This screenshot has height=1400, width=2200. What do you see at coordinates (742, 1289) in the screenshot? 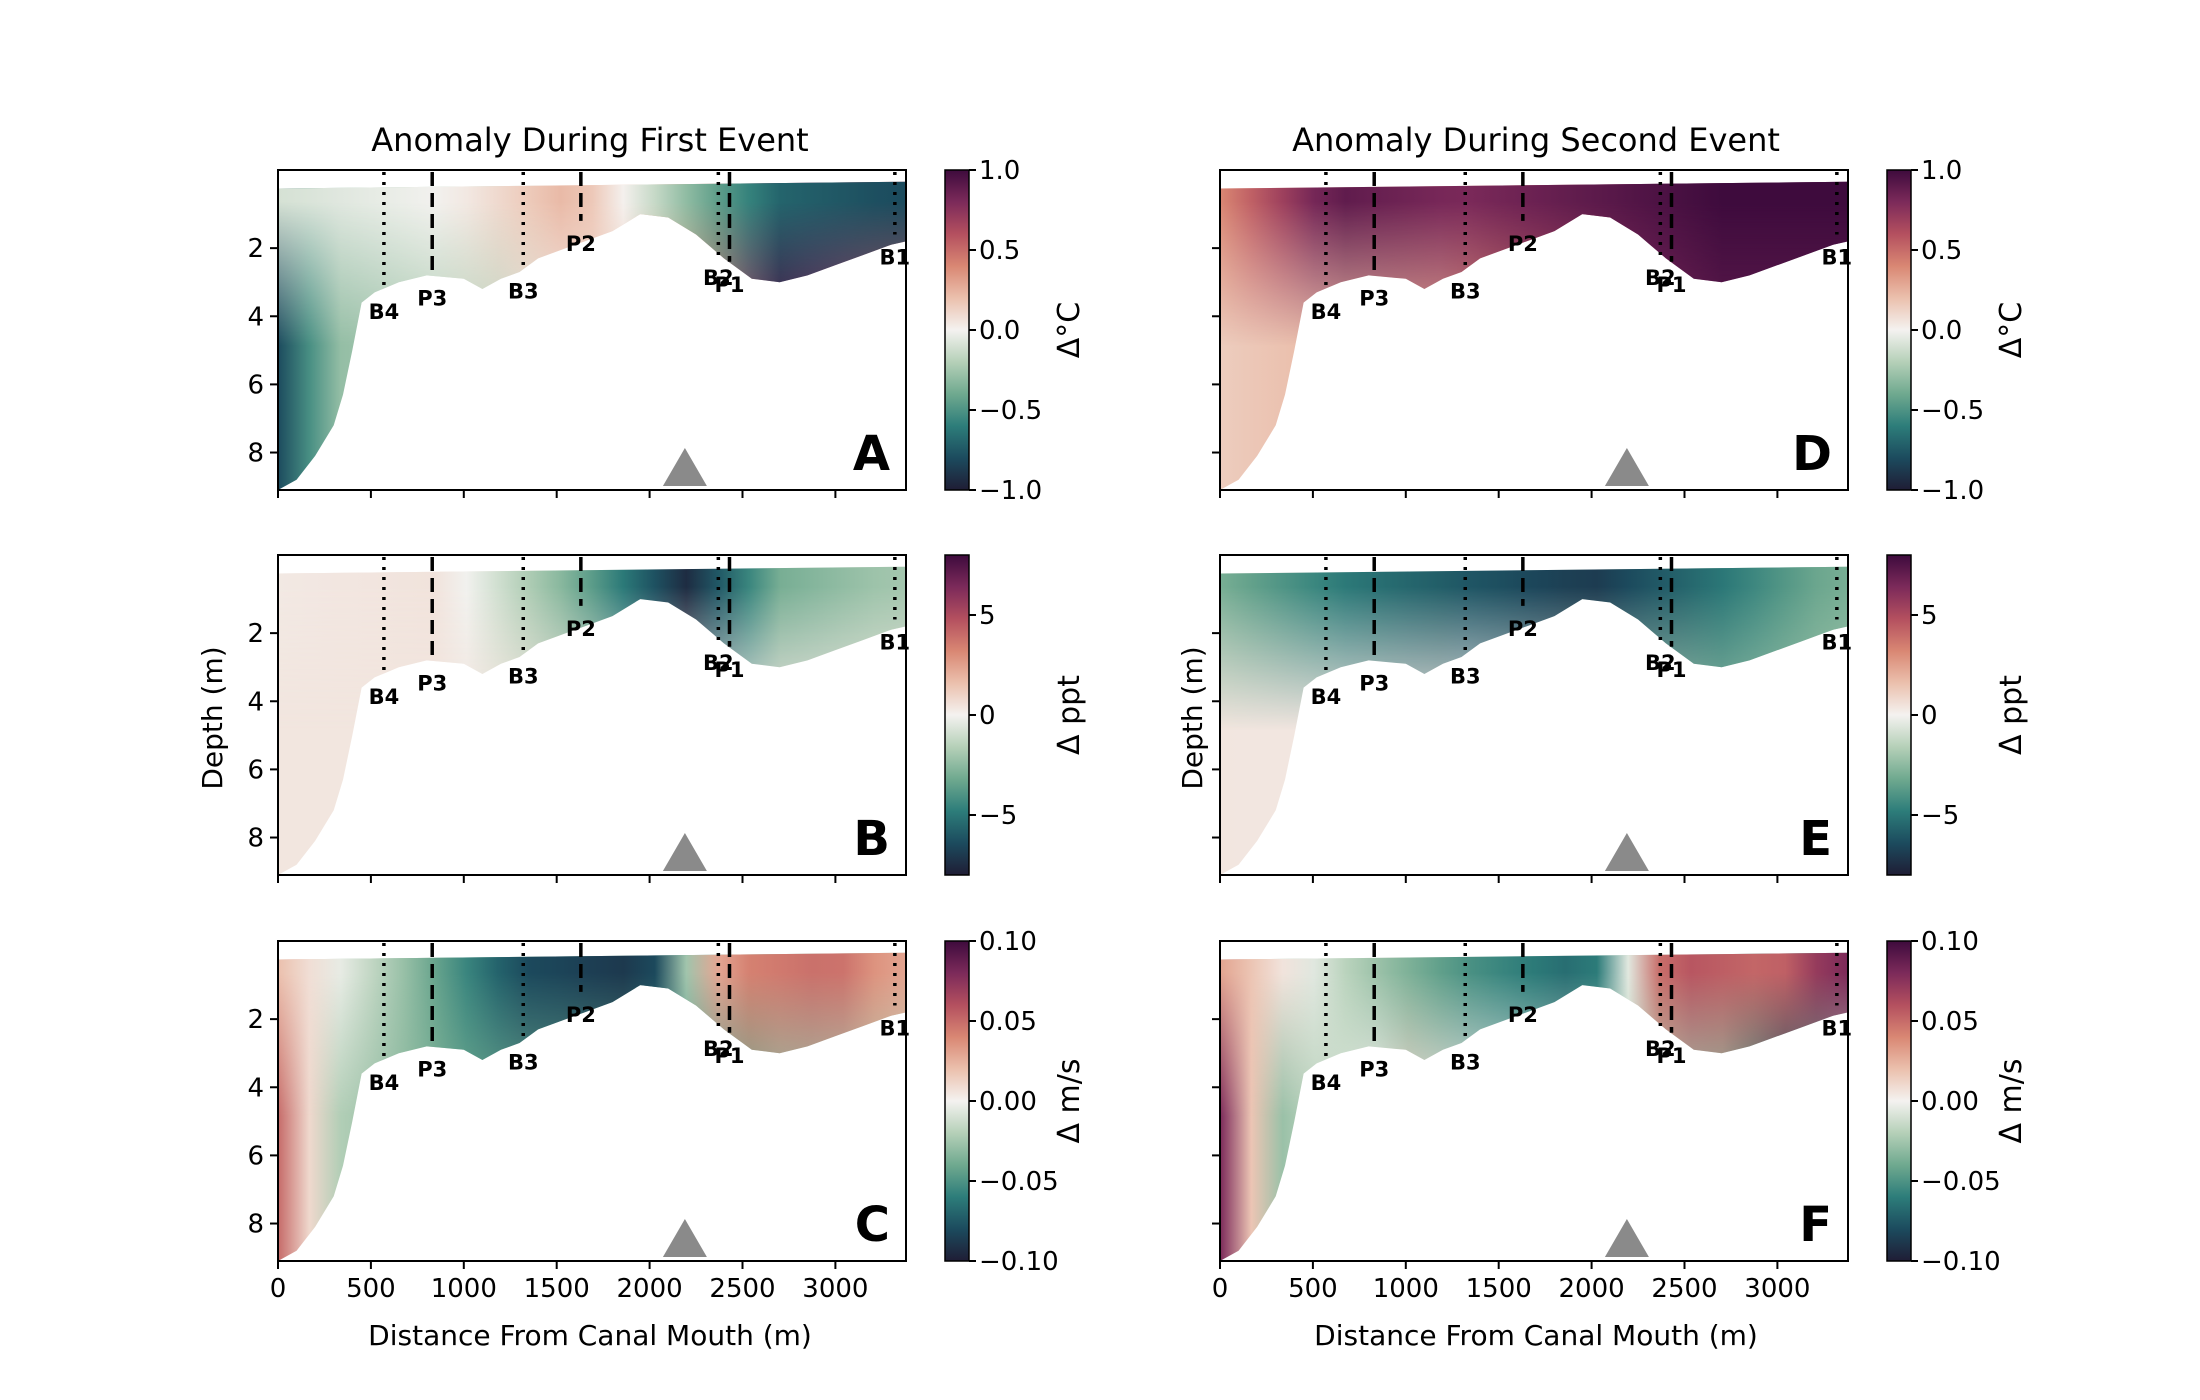
I see `x-tick-label: 2500` at bounding box center [742, 1289].